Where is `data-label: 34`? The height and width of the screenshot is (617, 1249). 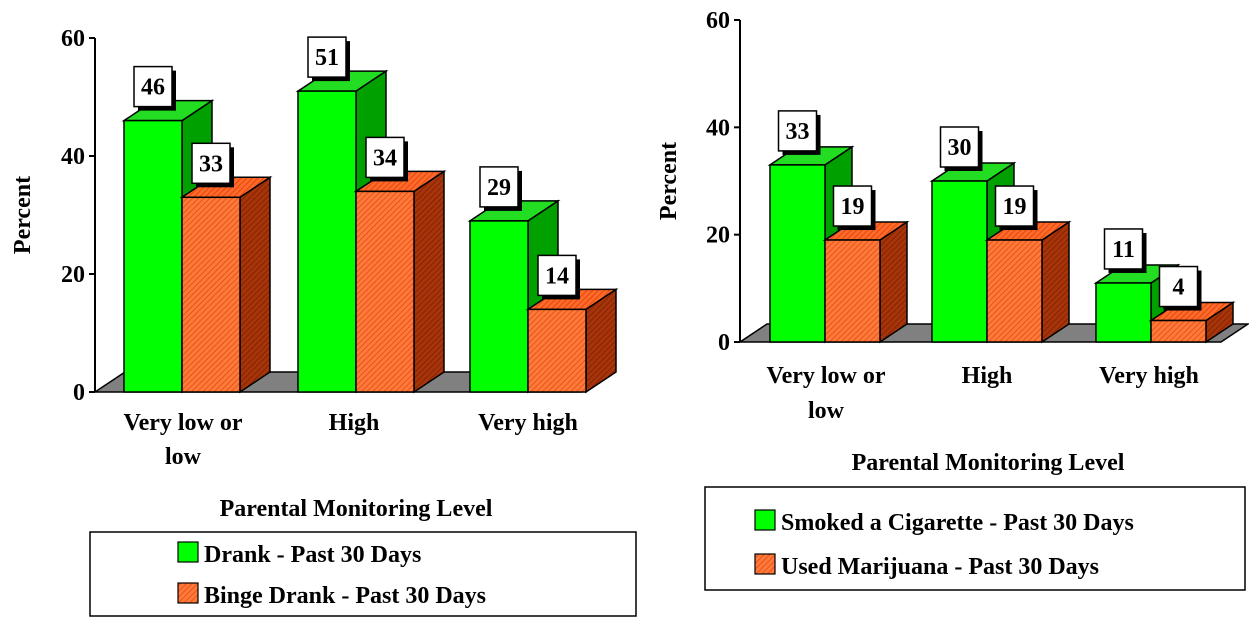 data-label: 34 is located at coordinates (385, 158).